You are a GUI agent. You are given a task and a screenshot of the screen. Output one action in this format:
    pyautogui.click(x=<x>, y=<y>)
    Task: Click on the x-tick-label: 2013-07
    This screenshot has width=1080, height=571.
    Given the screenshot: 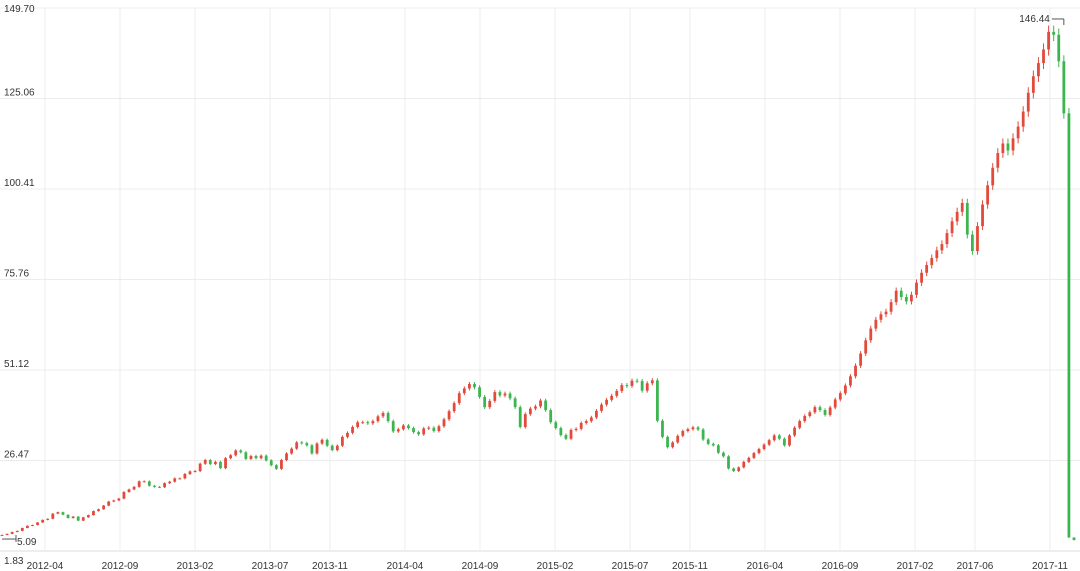 What is the action you would take?
    pyautogui.click(x=270, y=566)
    